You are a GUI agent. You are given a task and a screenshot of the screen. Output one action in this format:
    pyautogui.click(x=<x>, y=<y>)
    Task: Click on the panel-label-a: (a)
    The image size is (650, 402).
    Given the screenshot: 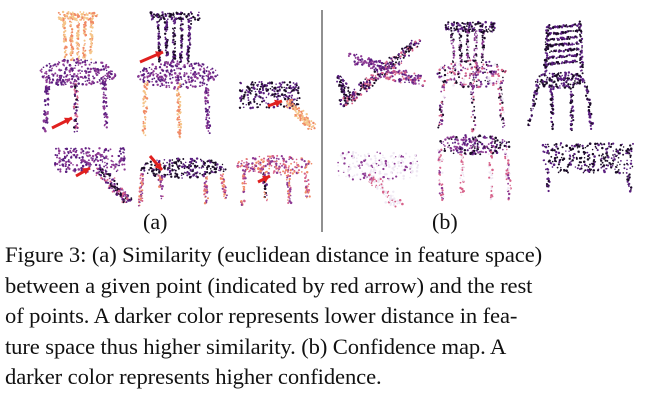 What is the action you would take?
    pyautogui.click(x=155, y=221)
    